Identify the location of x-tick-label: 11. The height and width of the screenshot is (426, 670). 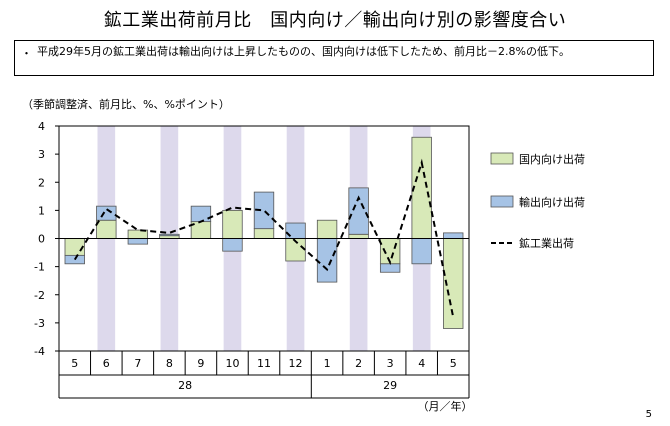
(264, 363).